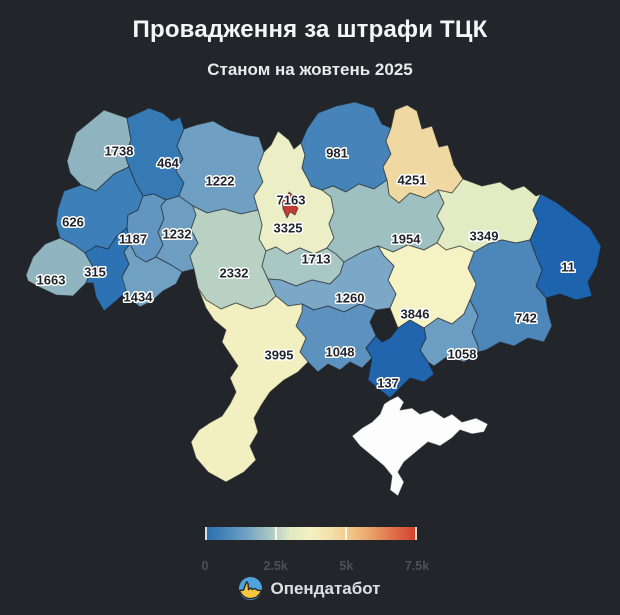  I want to click on region-value-label-zaporizhzhia: 1058, so click(462, 354).